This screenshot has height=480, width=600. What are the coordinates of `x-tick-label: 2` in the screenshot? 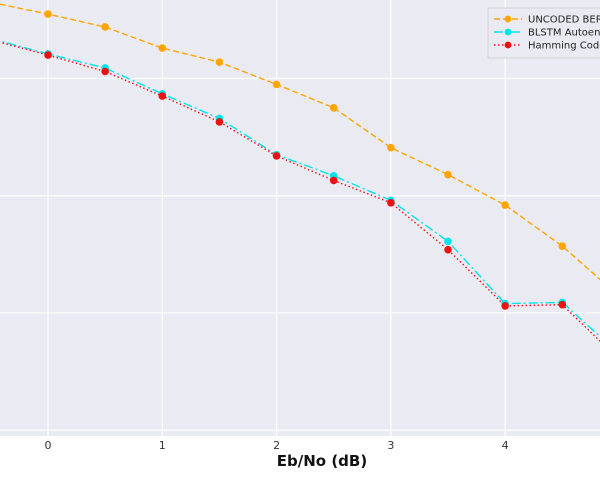 It's located at (276, 445).